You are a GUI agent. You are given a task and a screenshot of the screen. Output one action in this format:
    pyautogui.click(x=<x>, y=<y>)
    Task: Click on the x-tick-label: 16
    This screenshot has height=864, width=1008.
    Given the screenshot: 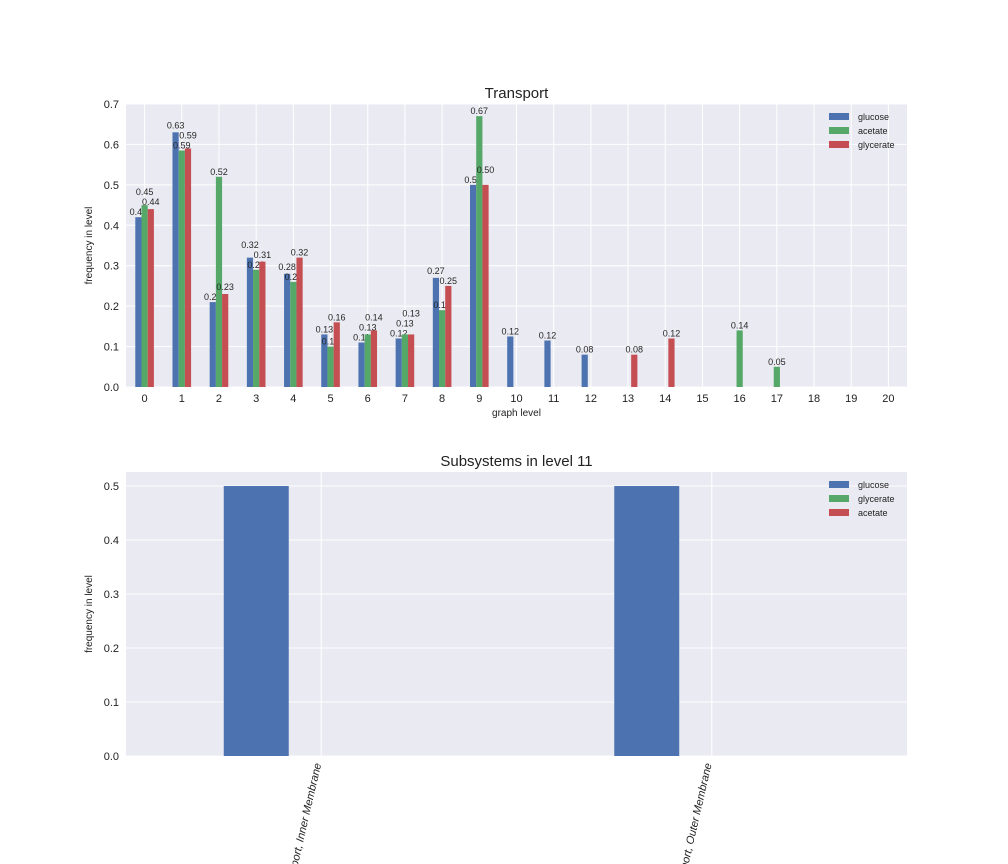 What is the action you would take?
    pyautogui.click(x=740, y=399)
    